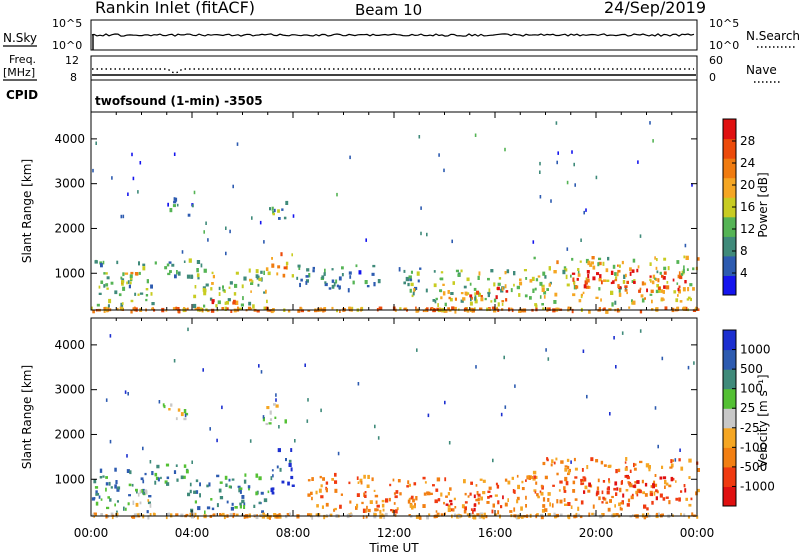  I want to click on power-ytick-label: 3000, so click(69, 184).